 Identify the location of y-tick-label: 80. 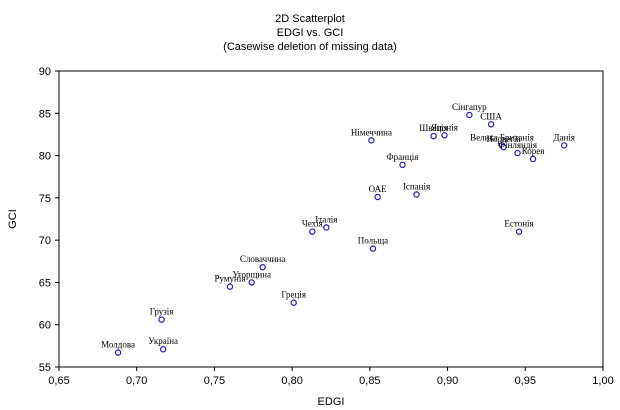
(45, 157).